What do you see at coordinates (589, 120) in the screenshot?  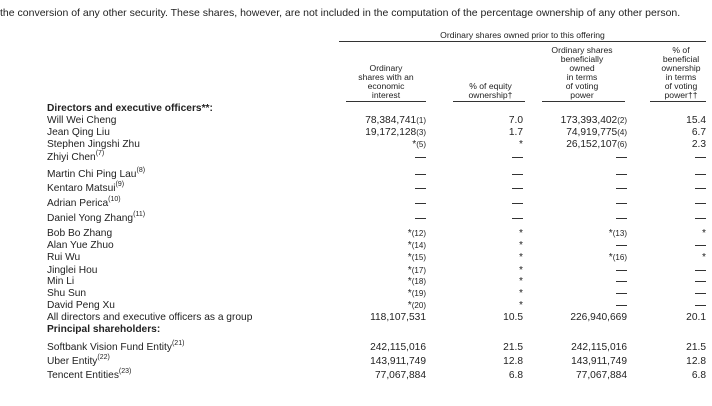 I see `cell-value: 173,393,402` at bounding box center [589, 120].